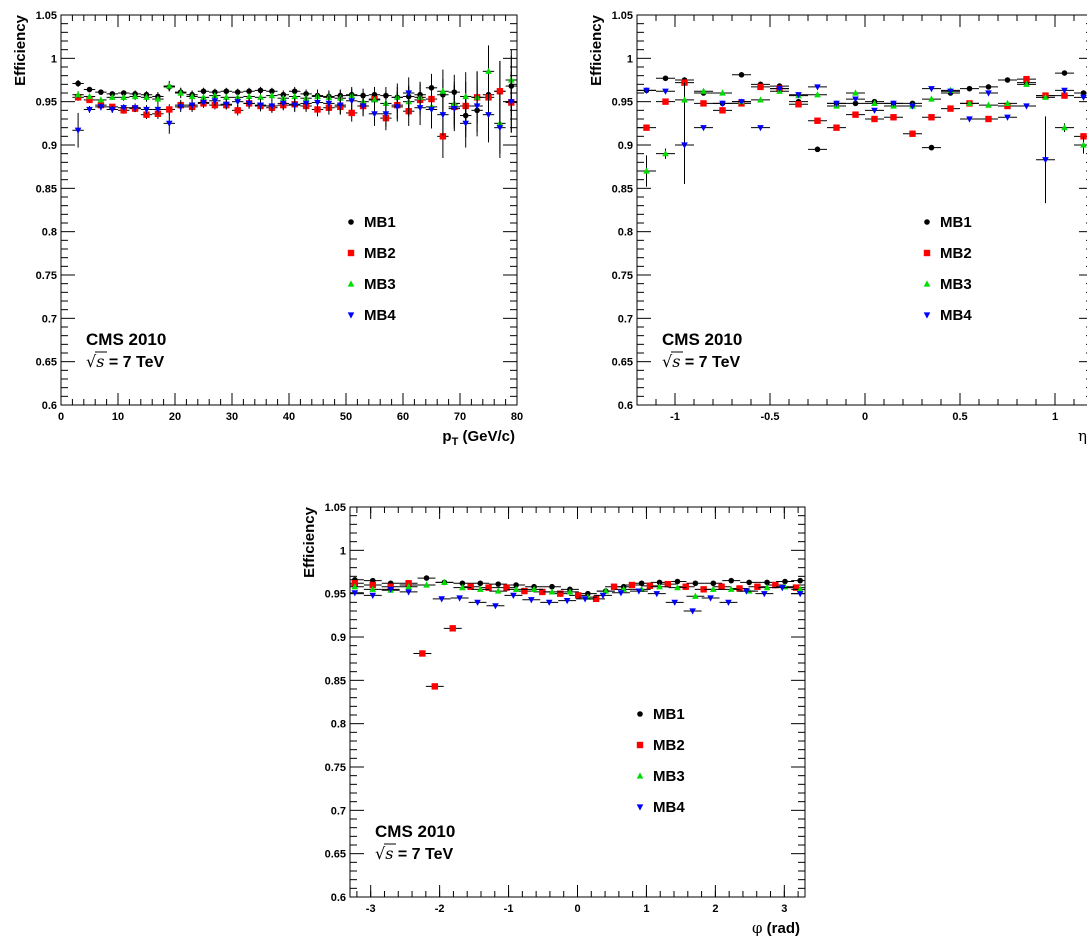  What do you see at coordinates (596, 50) in the screenshot?
I see `y-axis-title: Efficiency` at bounding box center [596, 50].